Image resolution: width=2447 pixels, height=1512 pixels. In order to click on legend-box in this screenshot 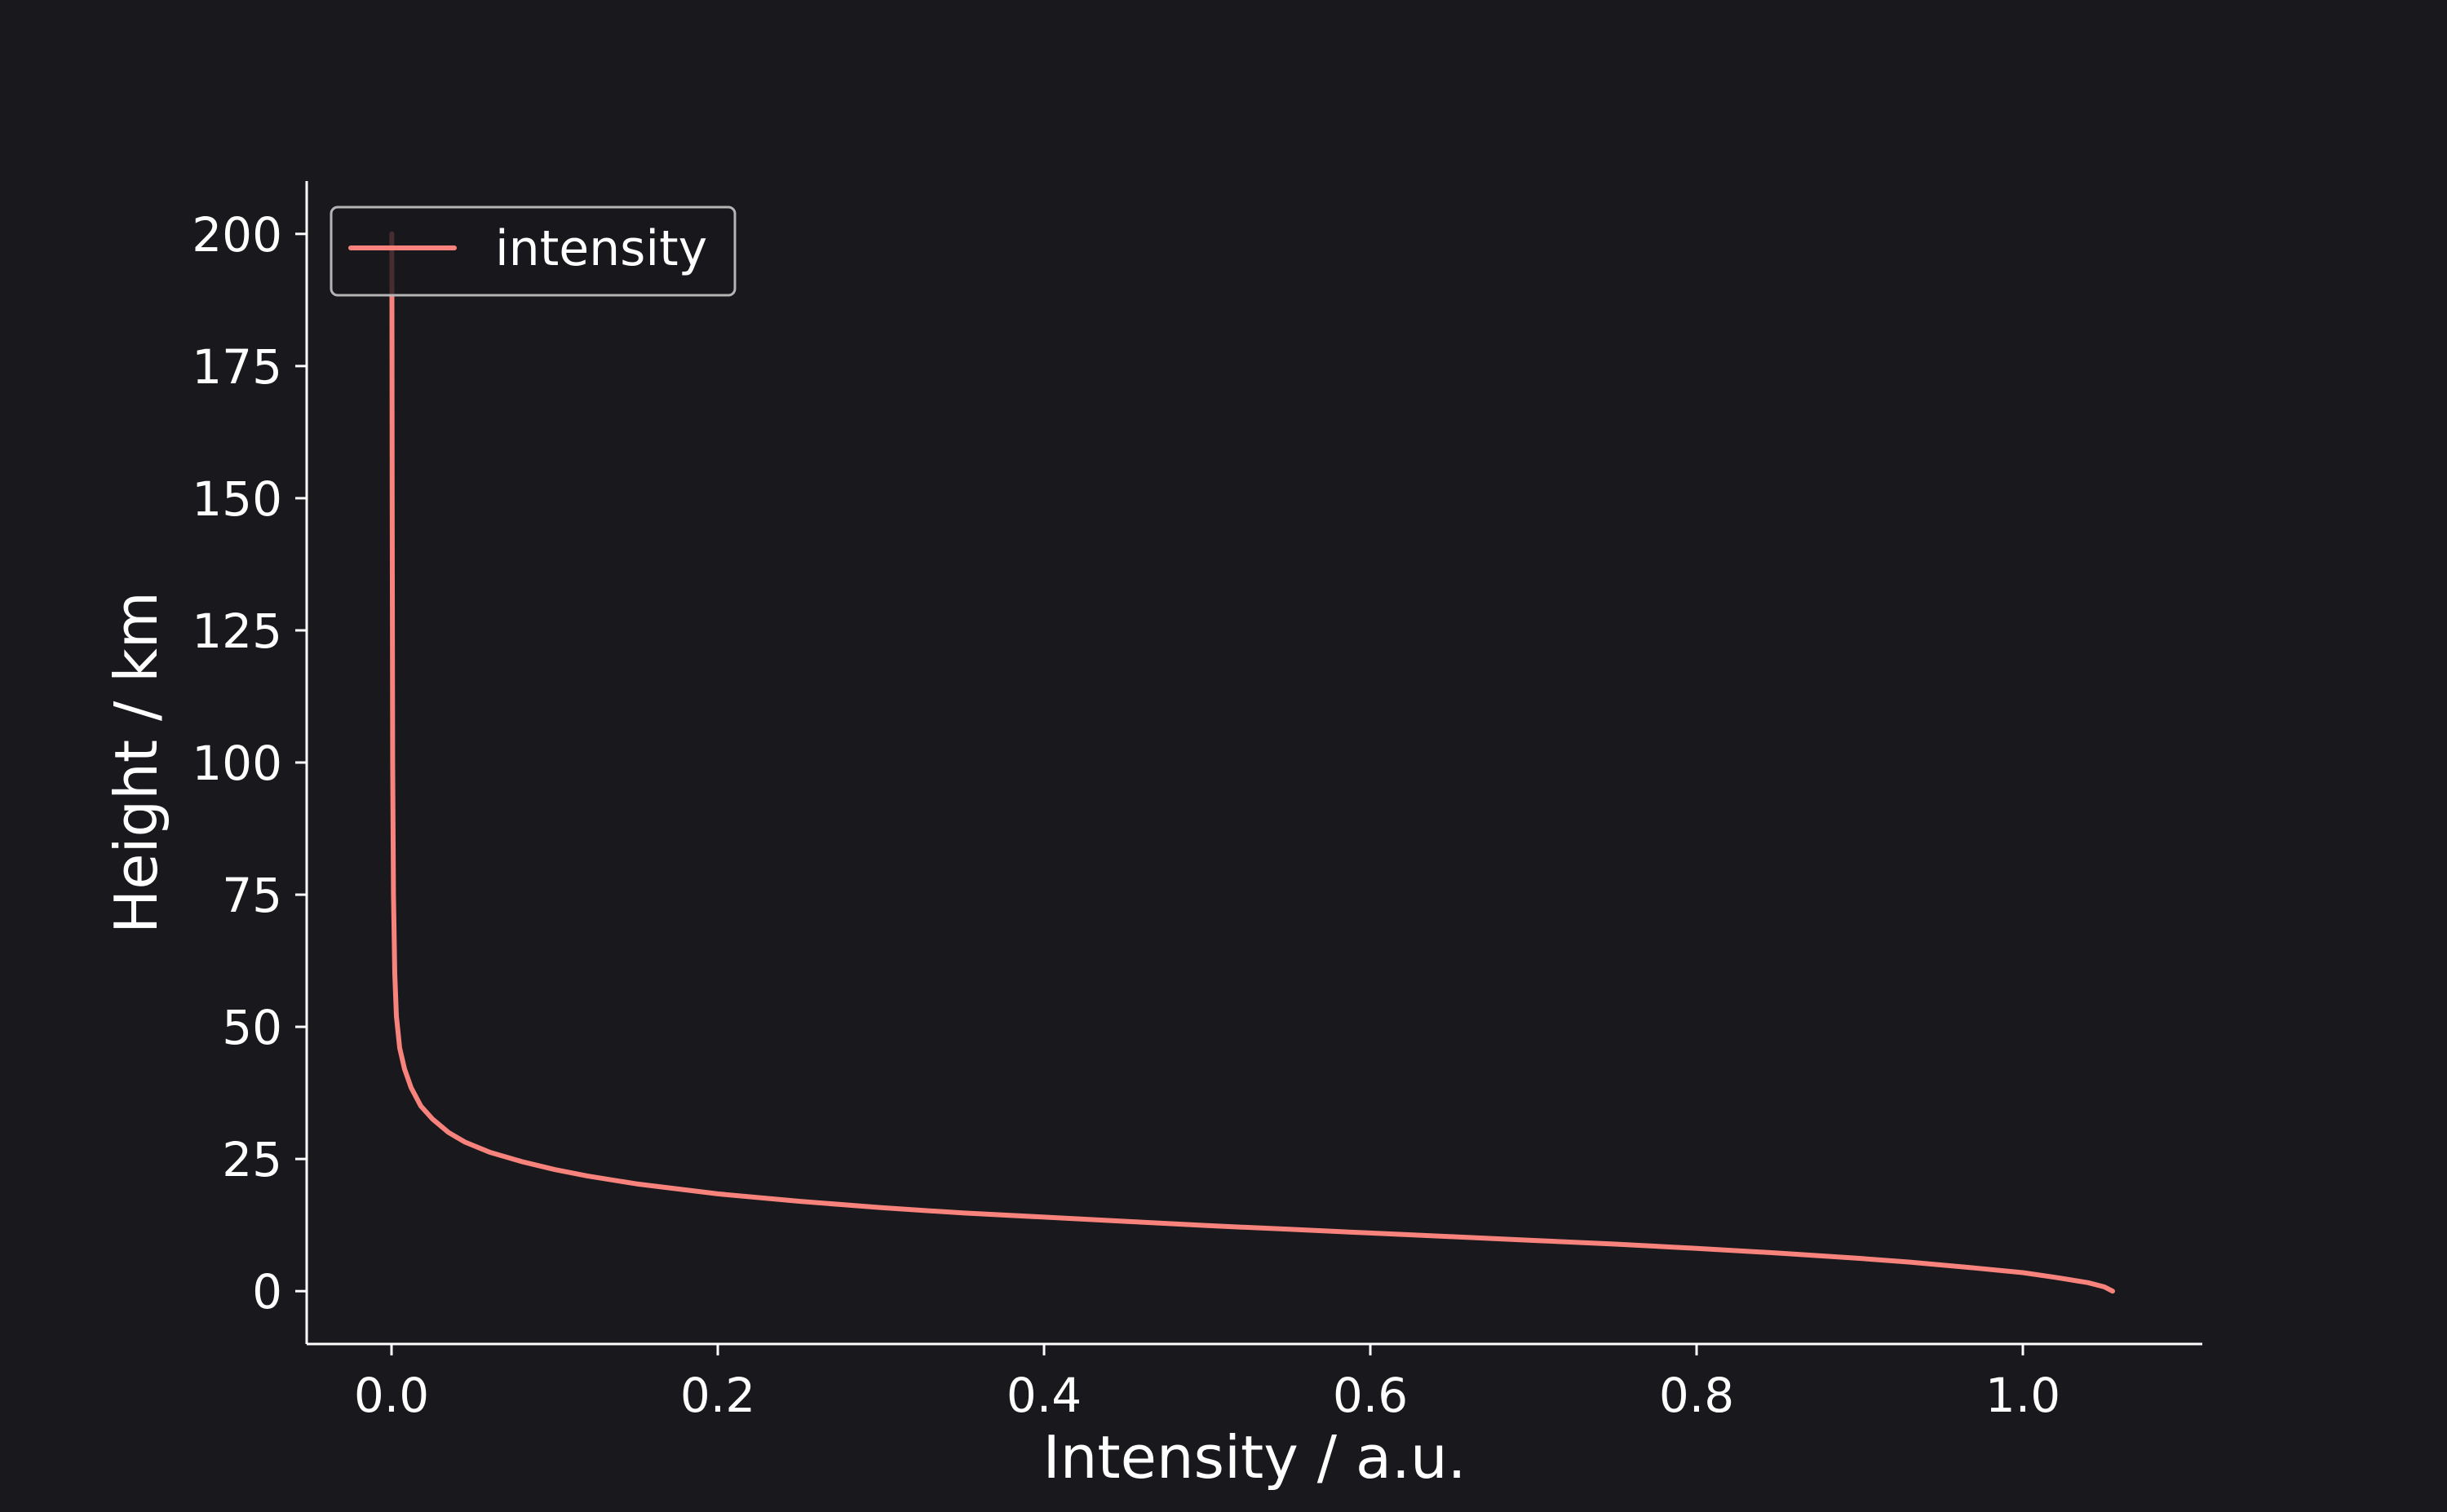, I will do `click(533, 251)`.